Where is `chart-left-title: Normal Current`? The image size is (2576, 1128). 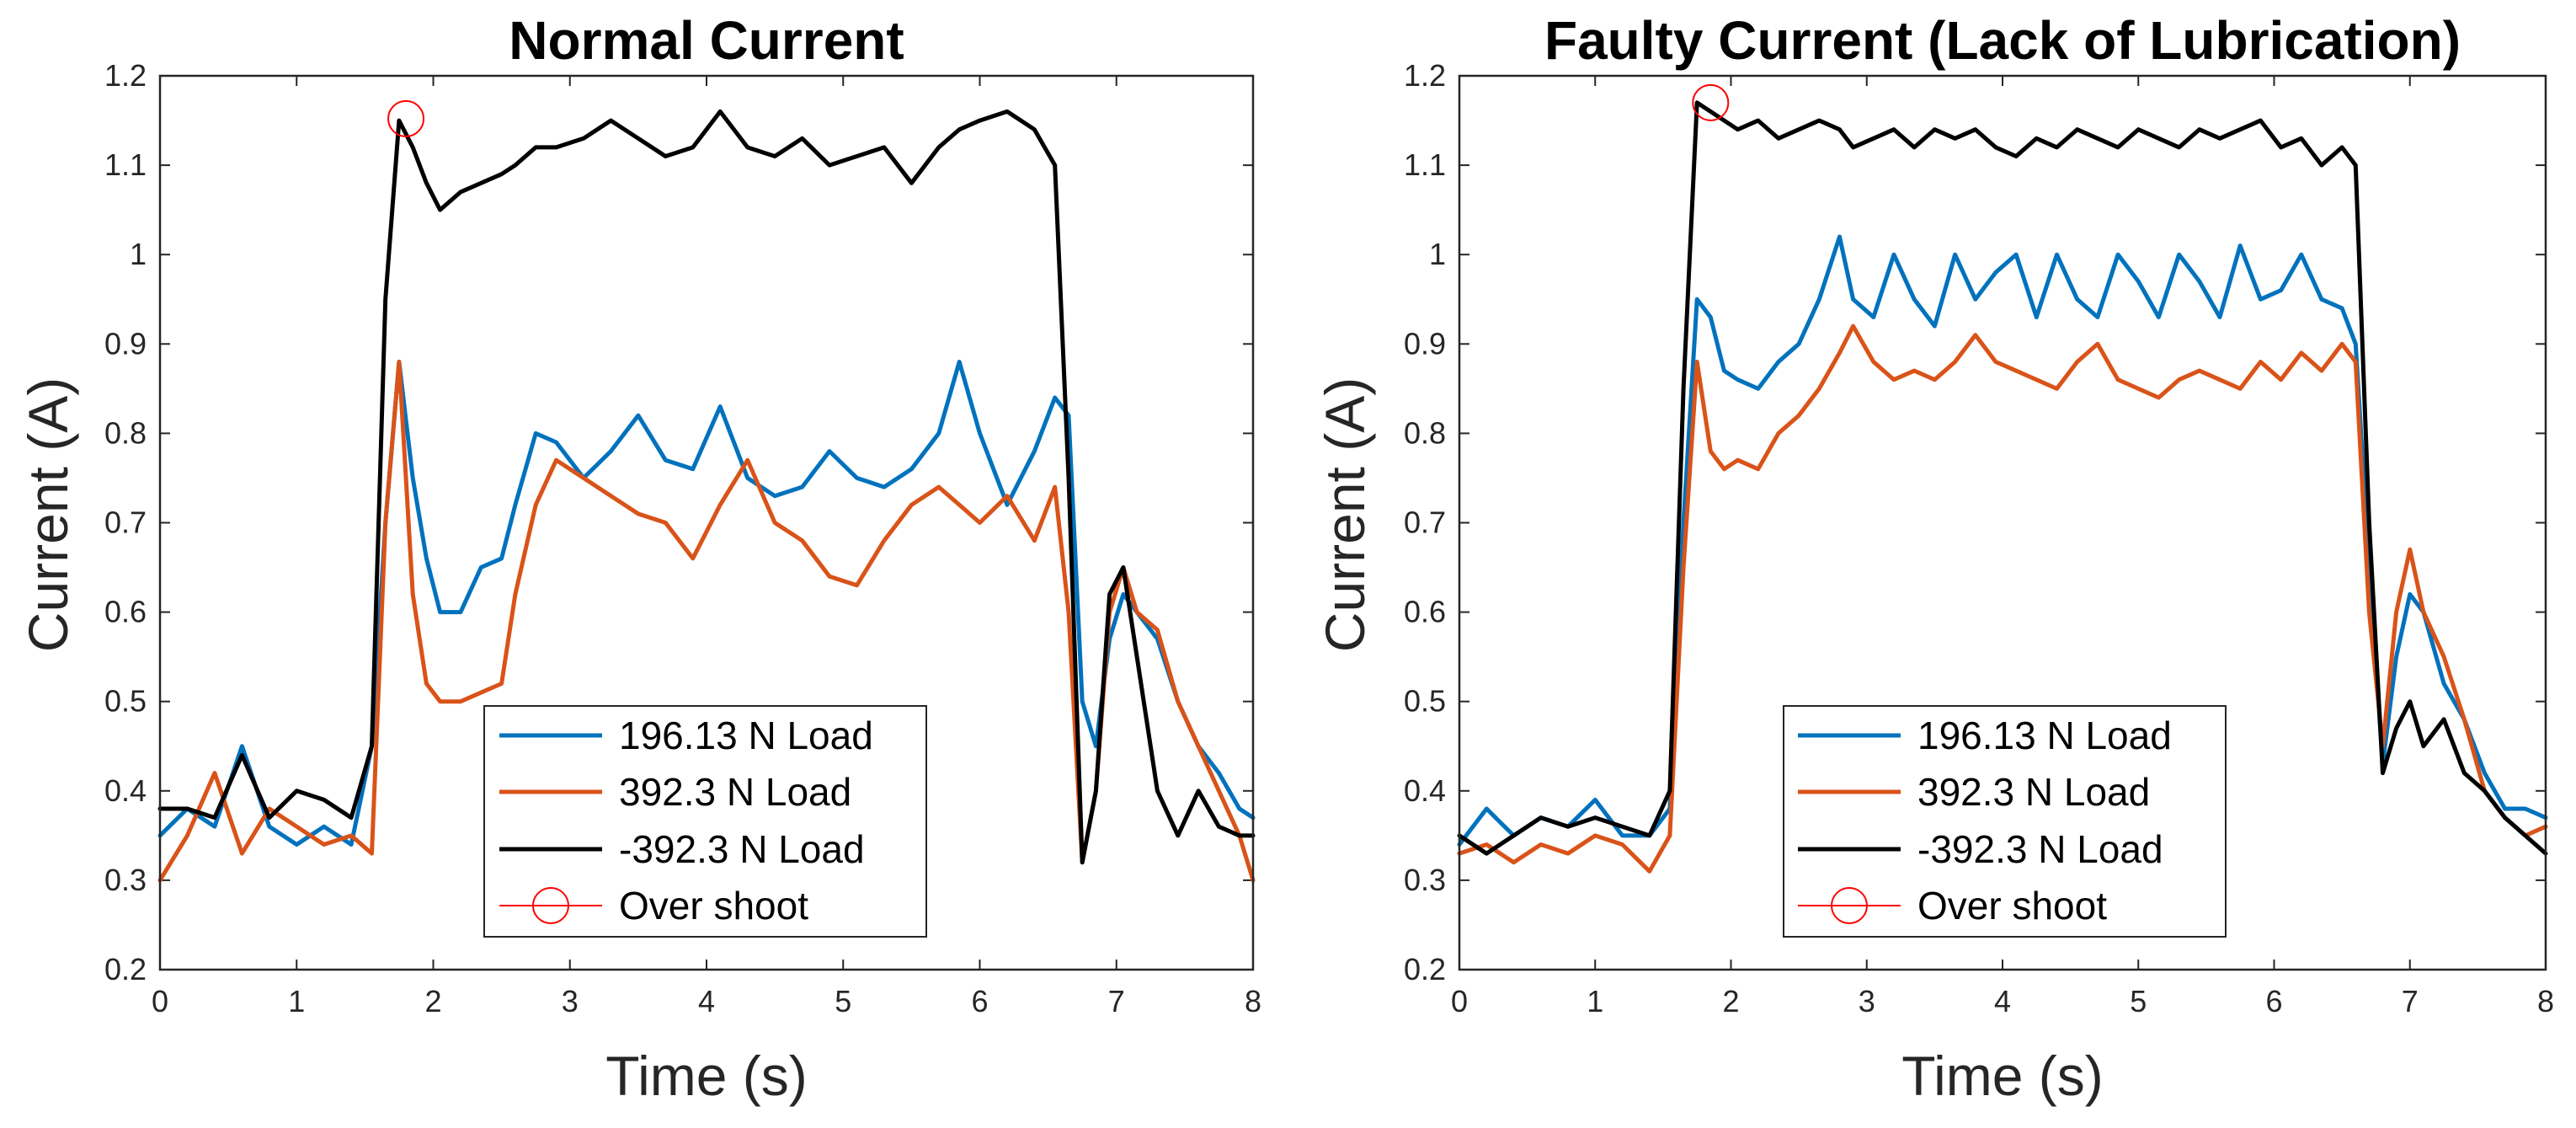 chart-left-title: Normal Current is located at coordinates (706, 40).